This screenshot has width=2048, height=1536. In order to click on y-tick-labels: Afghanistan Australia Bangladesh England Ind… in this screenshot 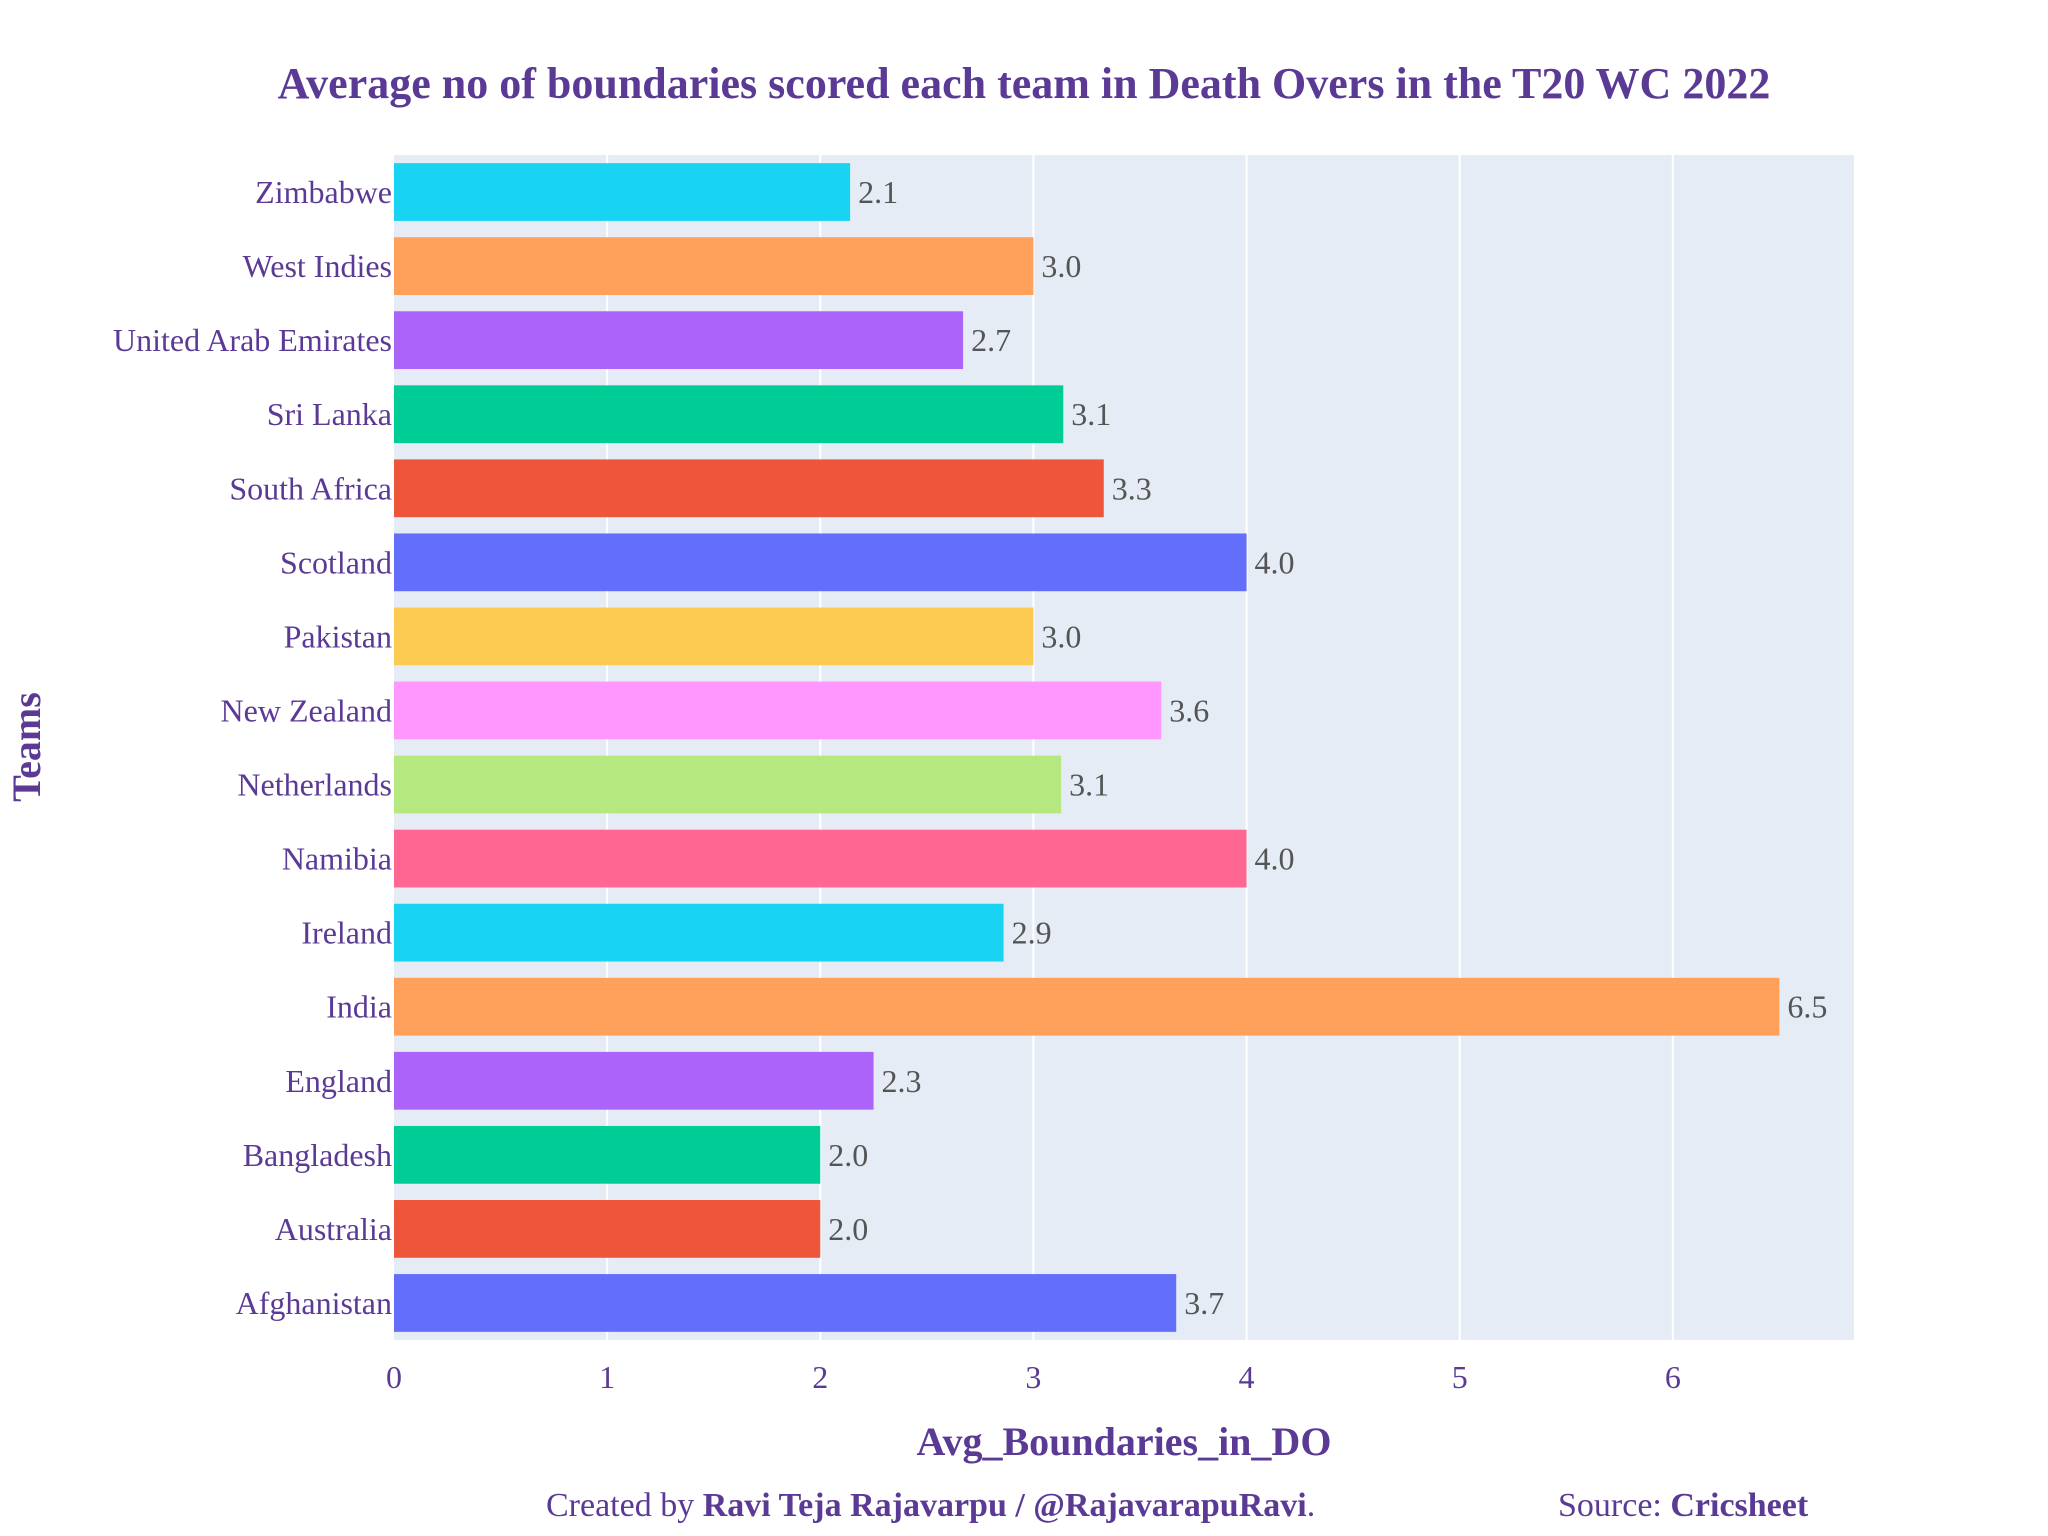, I will do `click(252, 747)`.